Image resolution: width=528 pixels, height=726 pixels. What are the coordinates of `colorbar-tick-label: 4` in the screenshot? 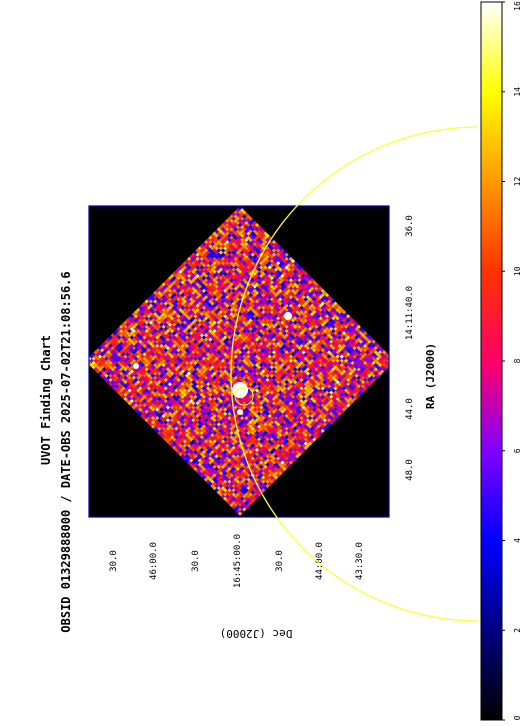 It's located at (517, 540).